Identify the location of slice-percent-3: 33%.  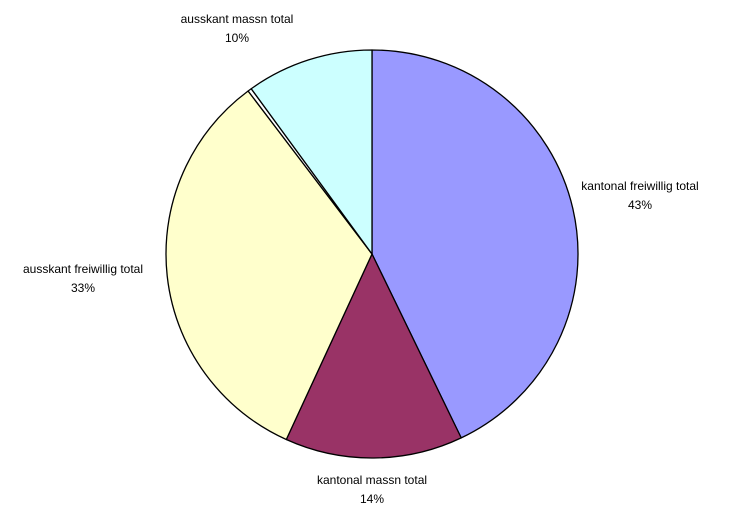
(83, 288).